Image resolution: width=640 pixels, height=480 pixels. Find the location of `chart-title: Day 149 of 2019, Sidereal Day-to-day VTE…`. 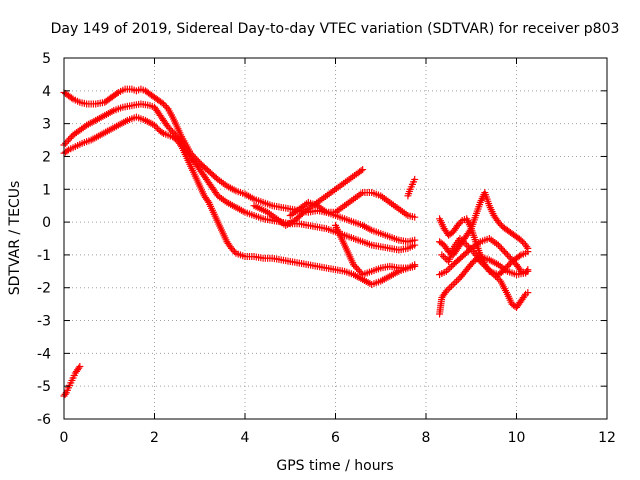

chart-title: Day 149 of 2019, Sidereal Day-to-day VTE… is located at coordinates (335, 29).